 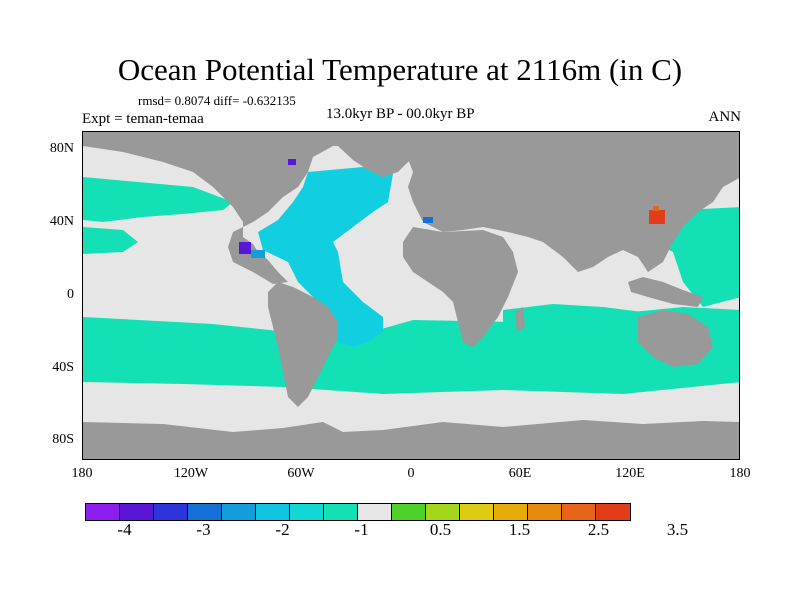 I want to click on australia, so click(x=675, y=338).